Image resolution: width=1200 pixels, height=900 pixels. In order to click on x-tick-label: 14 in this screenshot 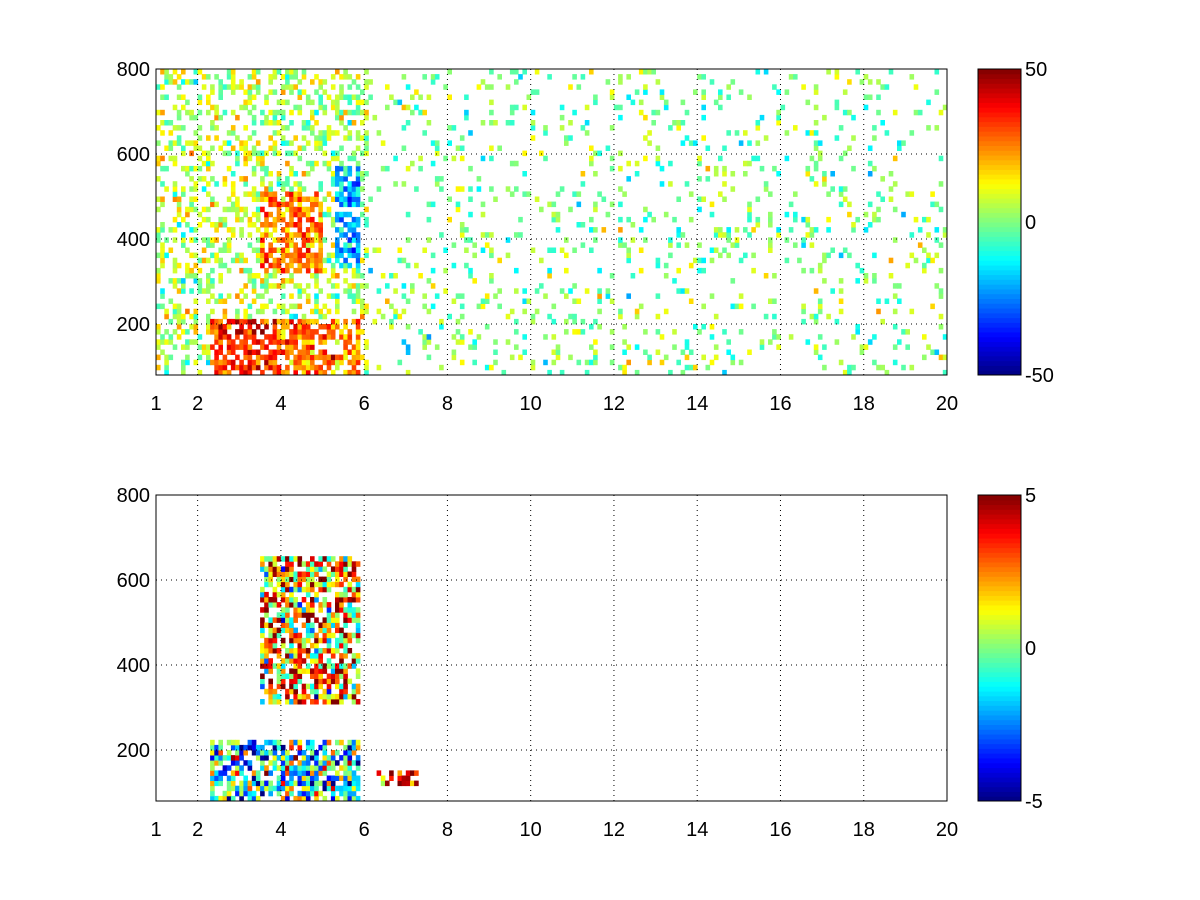, I will do `click(697, 830)`.